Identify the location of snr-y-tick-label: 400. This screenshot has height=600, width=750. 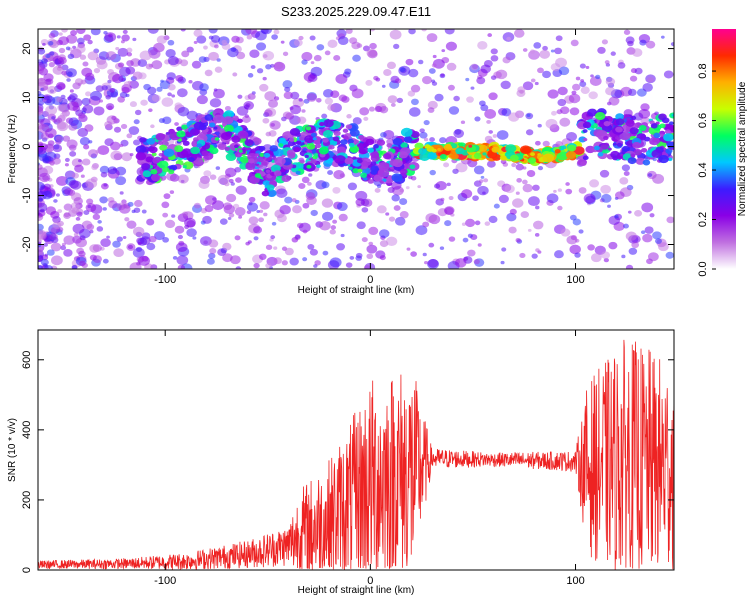
(27, 430).